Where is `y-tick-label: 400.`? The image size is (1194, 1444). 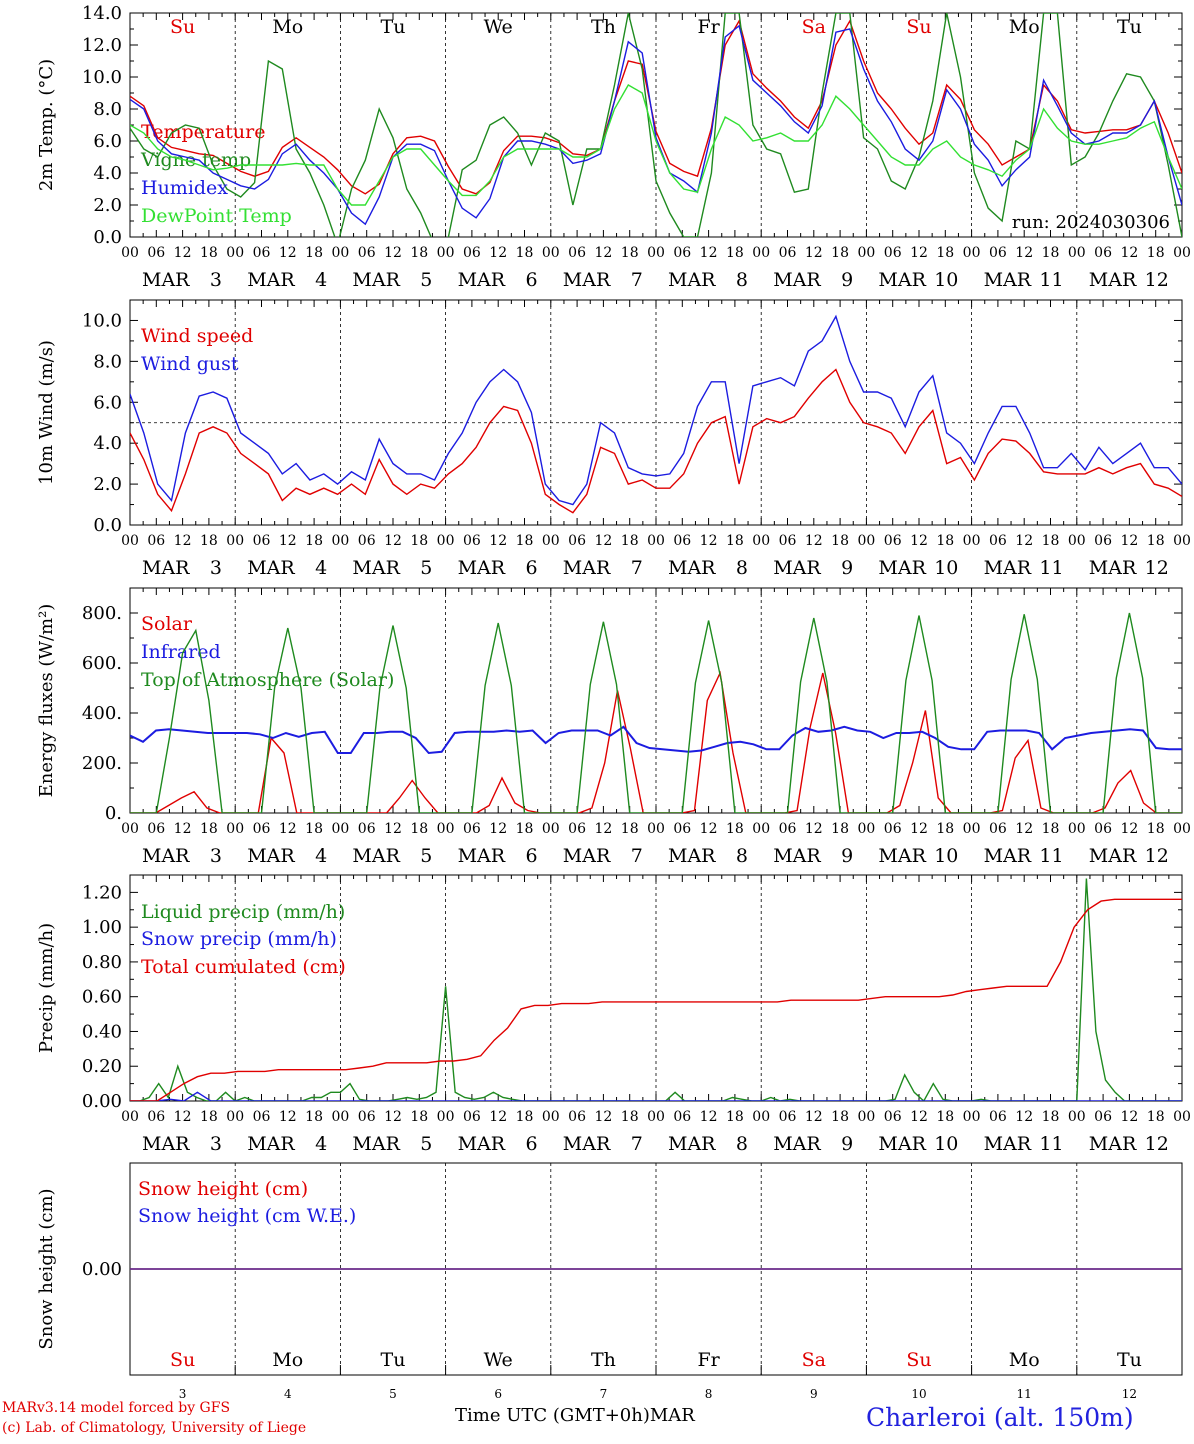
y-tick-label: 400. is located at coordinates (102, 713).